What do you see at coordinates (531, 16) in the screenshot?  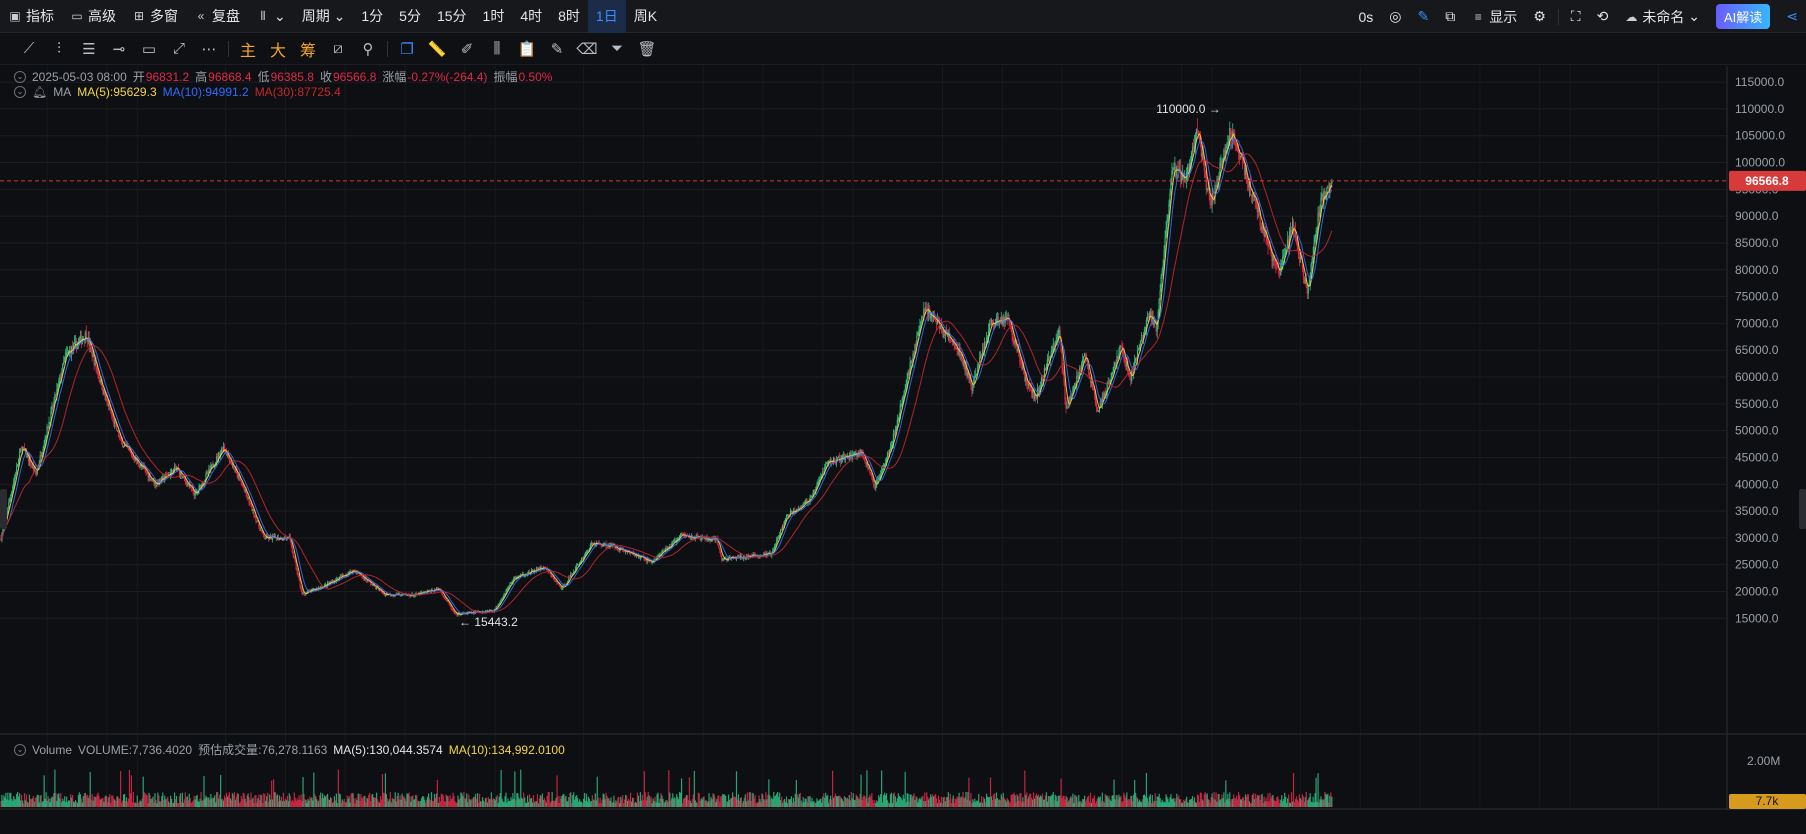 I see `period-4: 4时` at bounding box center [531, 16].